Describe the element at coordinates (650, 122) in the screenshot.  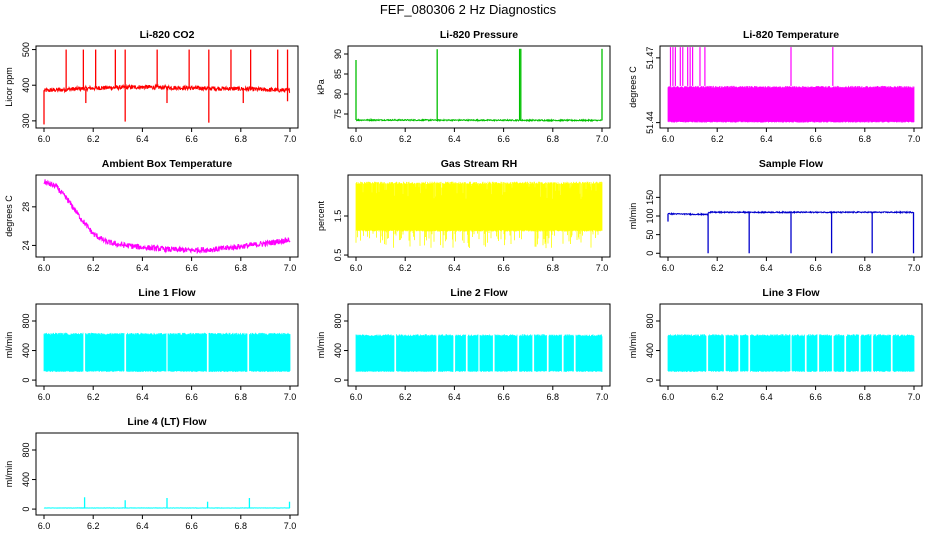
I see `y-tick-label: 51.44` at that location.